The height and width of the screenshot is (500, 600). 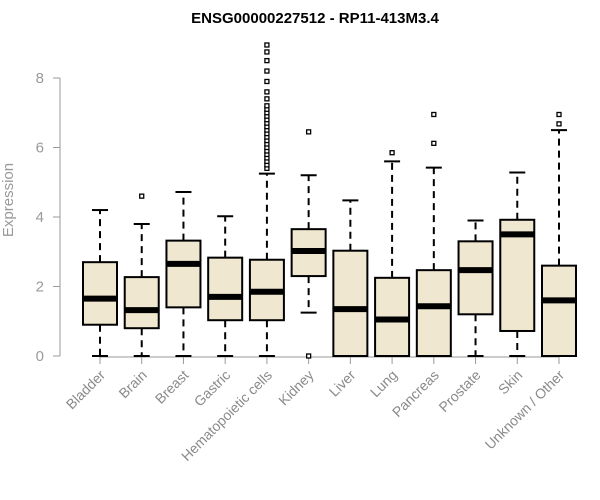 I want to click on y-tick-label: 0, so click(x=40, y=356).